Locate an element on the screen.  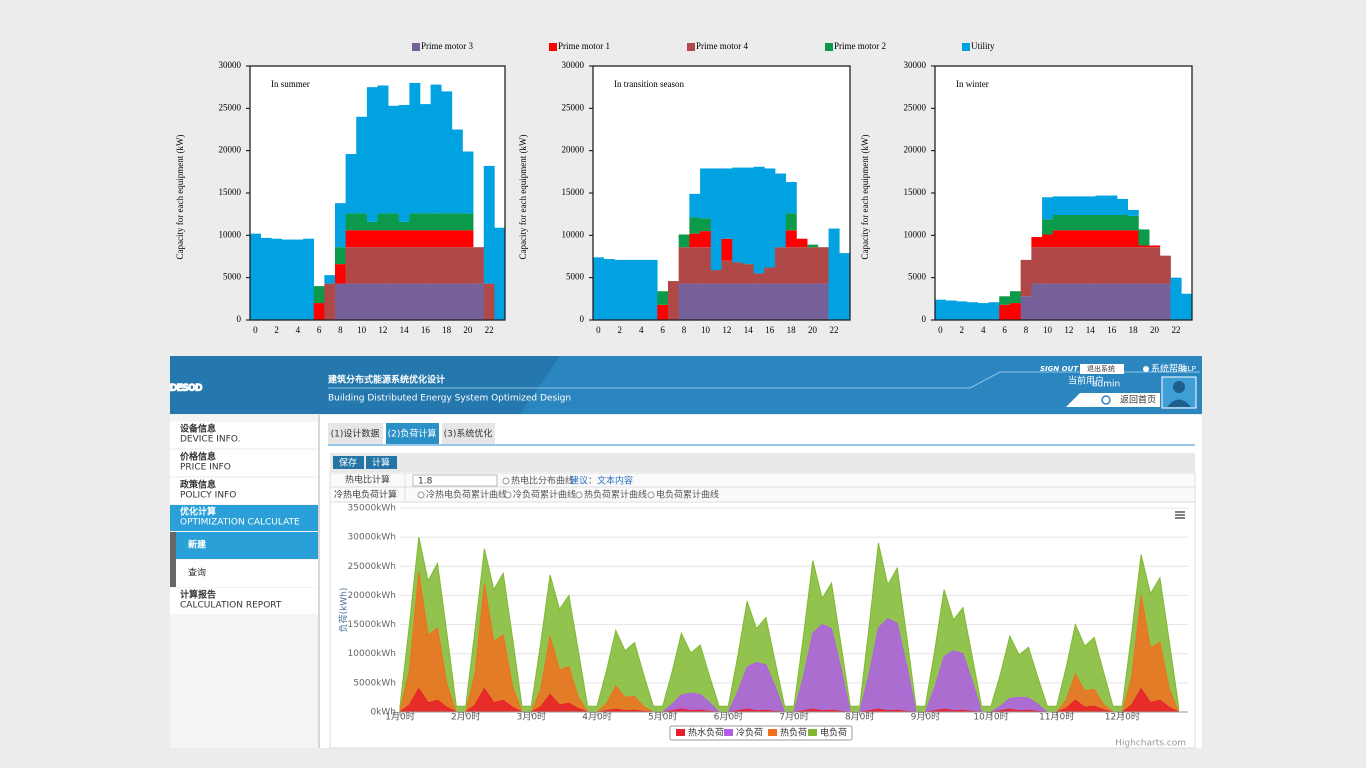
help-icon is located at coordinates (1146, 369).